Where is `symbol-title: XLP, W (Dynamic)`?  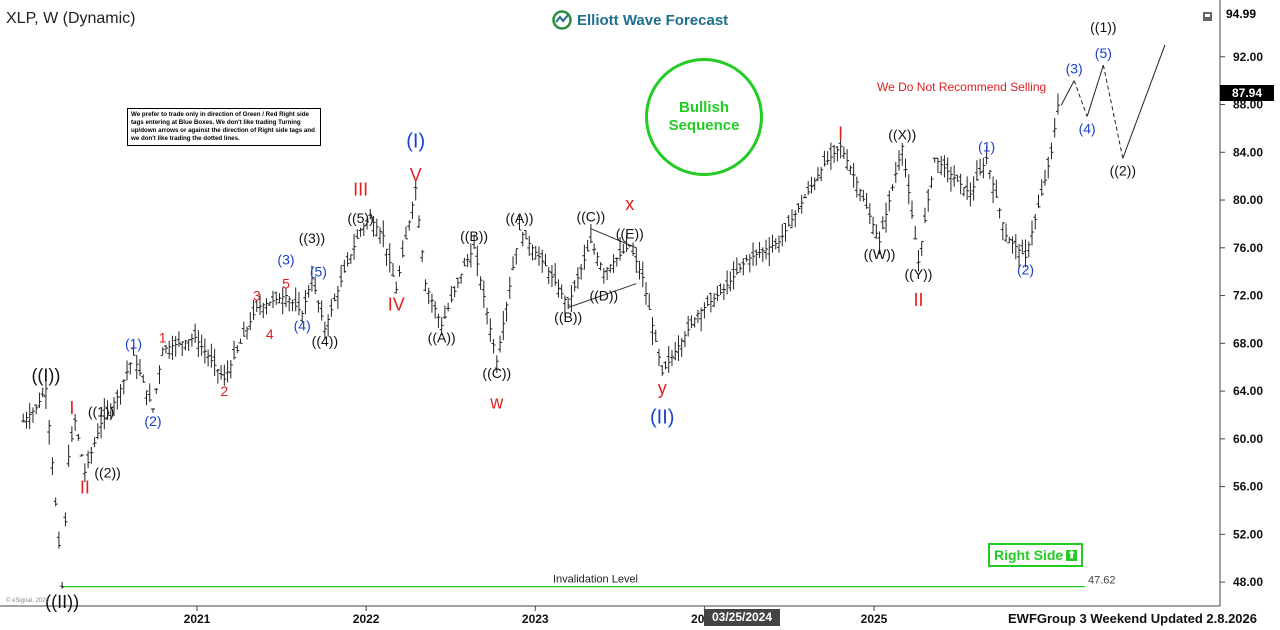
symbol-title: XLP, W (Dynamic) is located at coordinates (71, 18).